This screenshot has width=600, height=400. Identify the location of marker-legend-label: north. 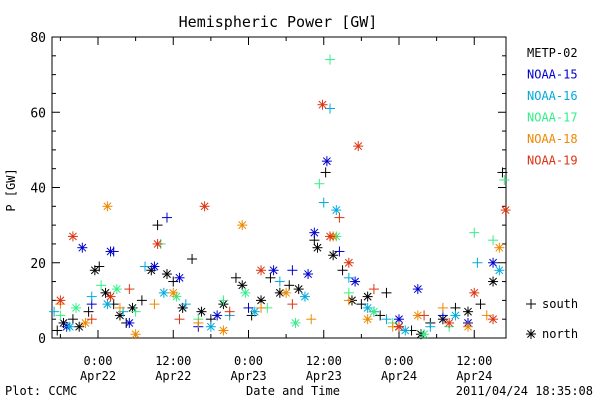
(560, 334).